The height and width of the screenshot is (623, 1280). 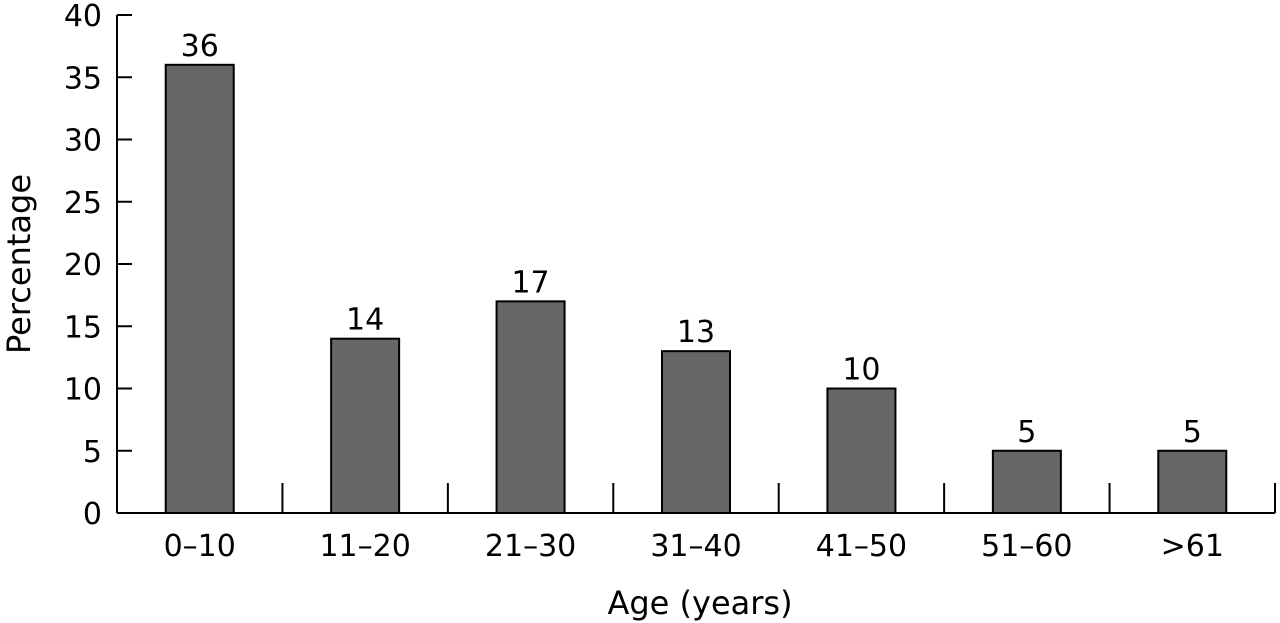 What do you see at coordinates (530, 282) in the screenshot?
I see `bar-value-label: 17` at bounding box center [530, 282].